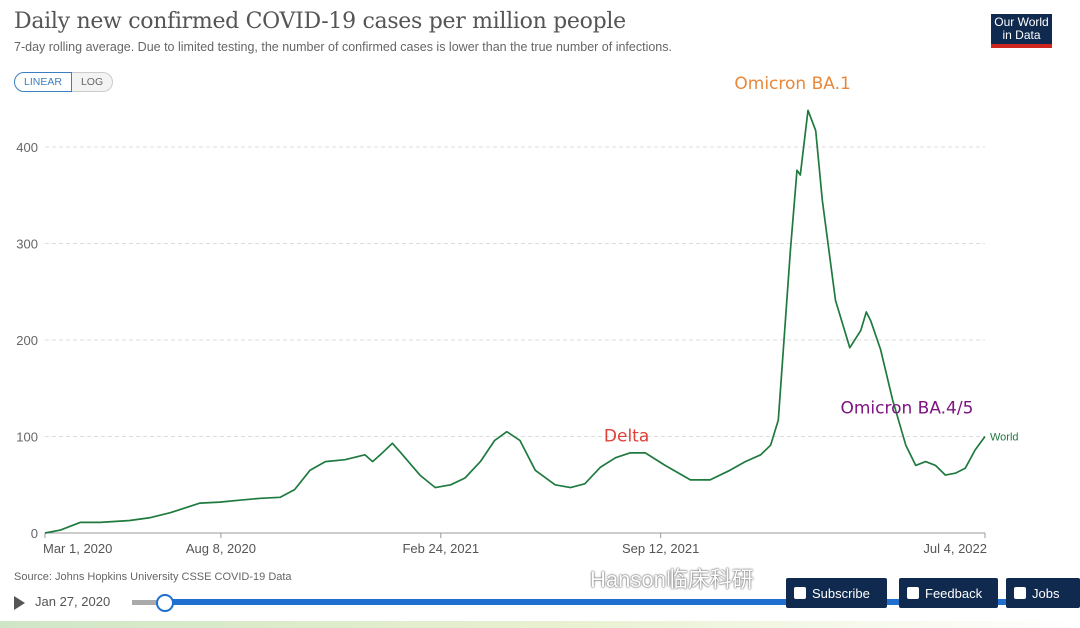 The width and height of the screenshot is (1080, 628). I want to click on timeline-start-handle, so click(165, 603).